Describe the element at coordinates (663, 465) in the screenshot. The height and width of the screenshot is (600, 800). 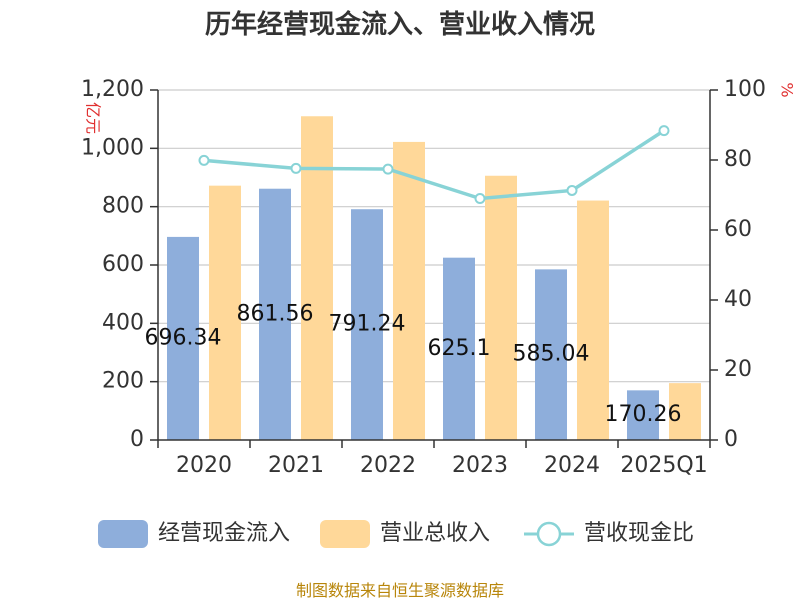
I see `x-tick-label: 2025Q1` at that location.